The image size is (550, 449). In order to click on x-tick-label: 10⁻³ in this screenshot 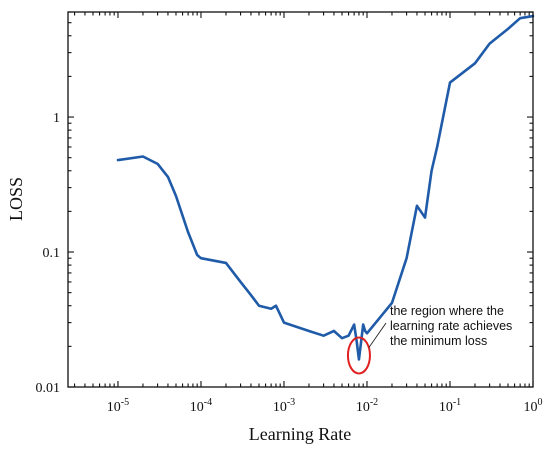, I will do `click(284, 406)`.